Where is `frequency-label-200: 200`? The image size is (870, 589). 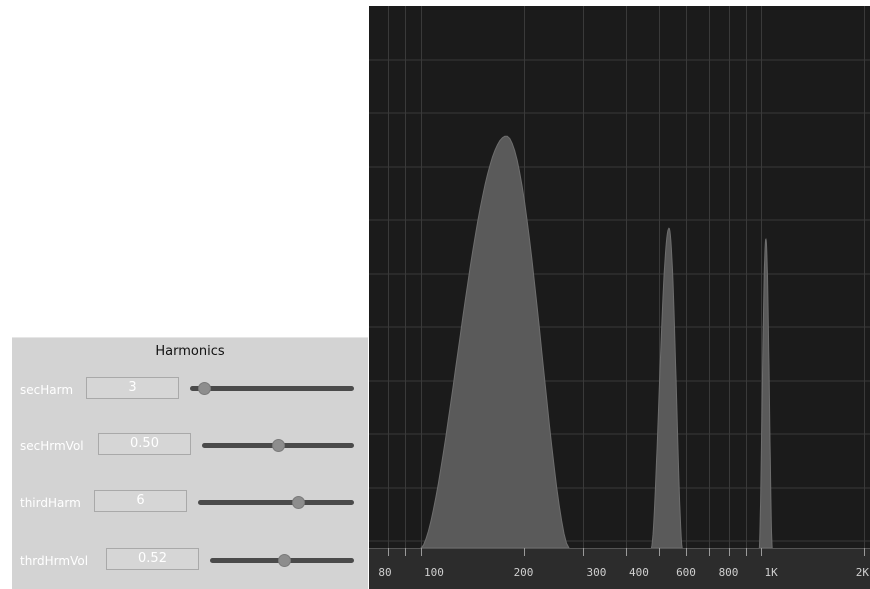 frequency-label-200: 200 is located at coordinates (524, 572).